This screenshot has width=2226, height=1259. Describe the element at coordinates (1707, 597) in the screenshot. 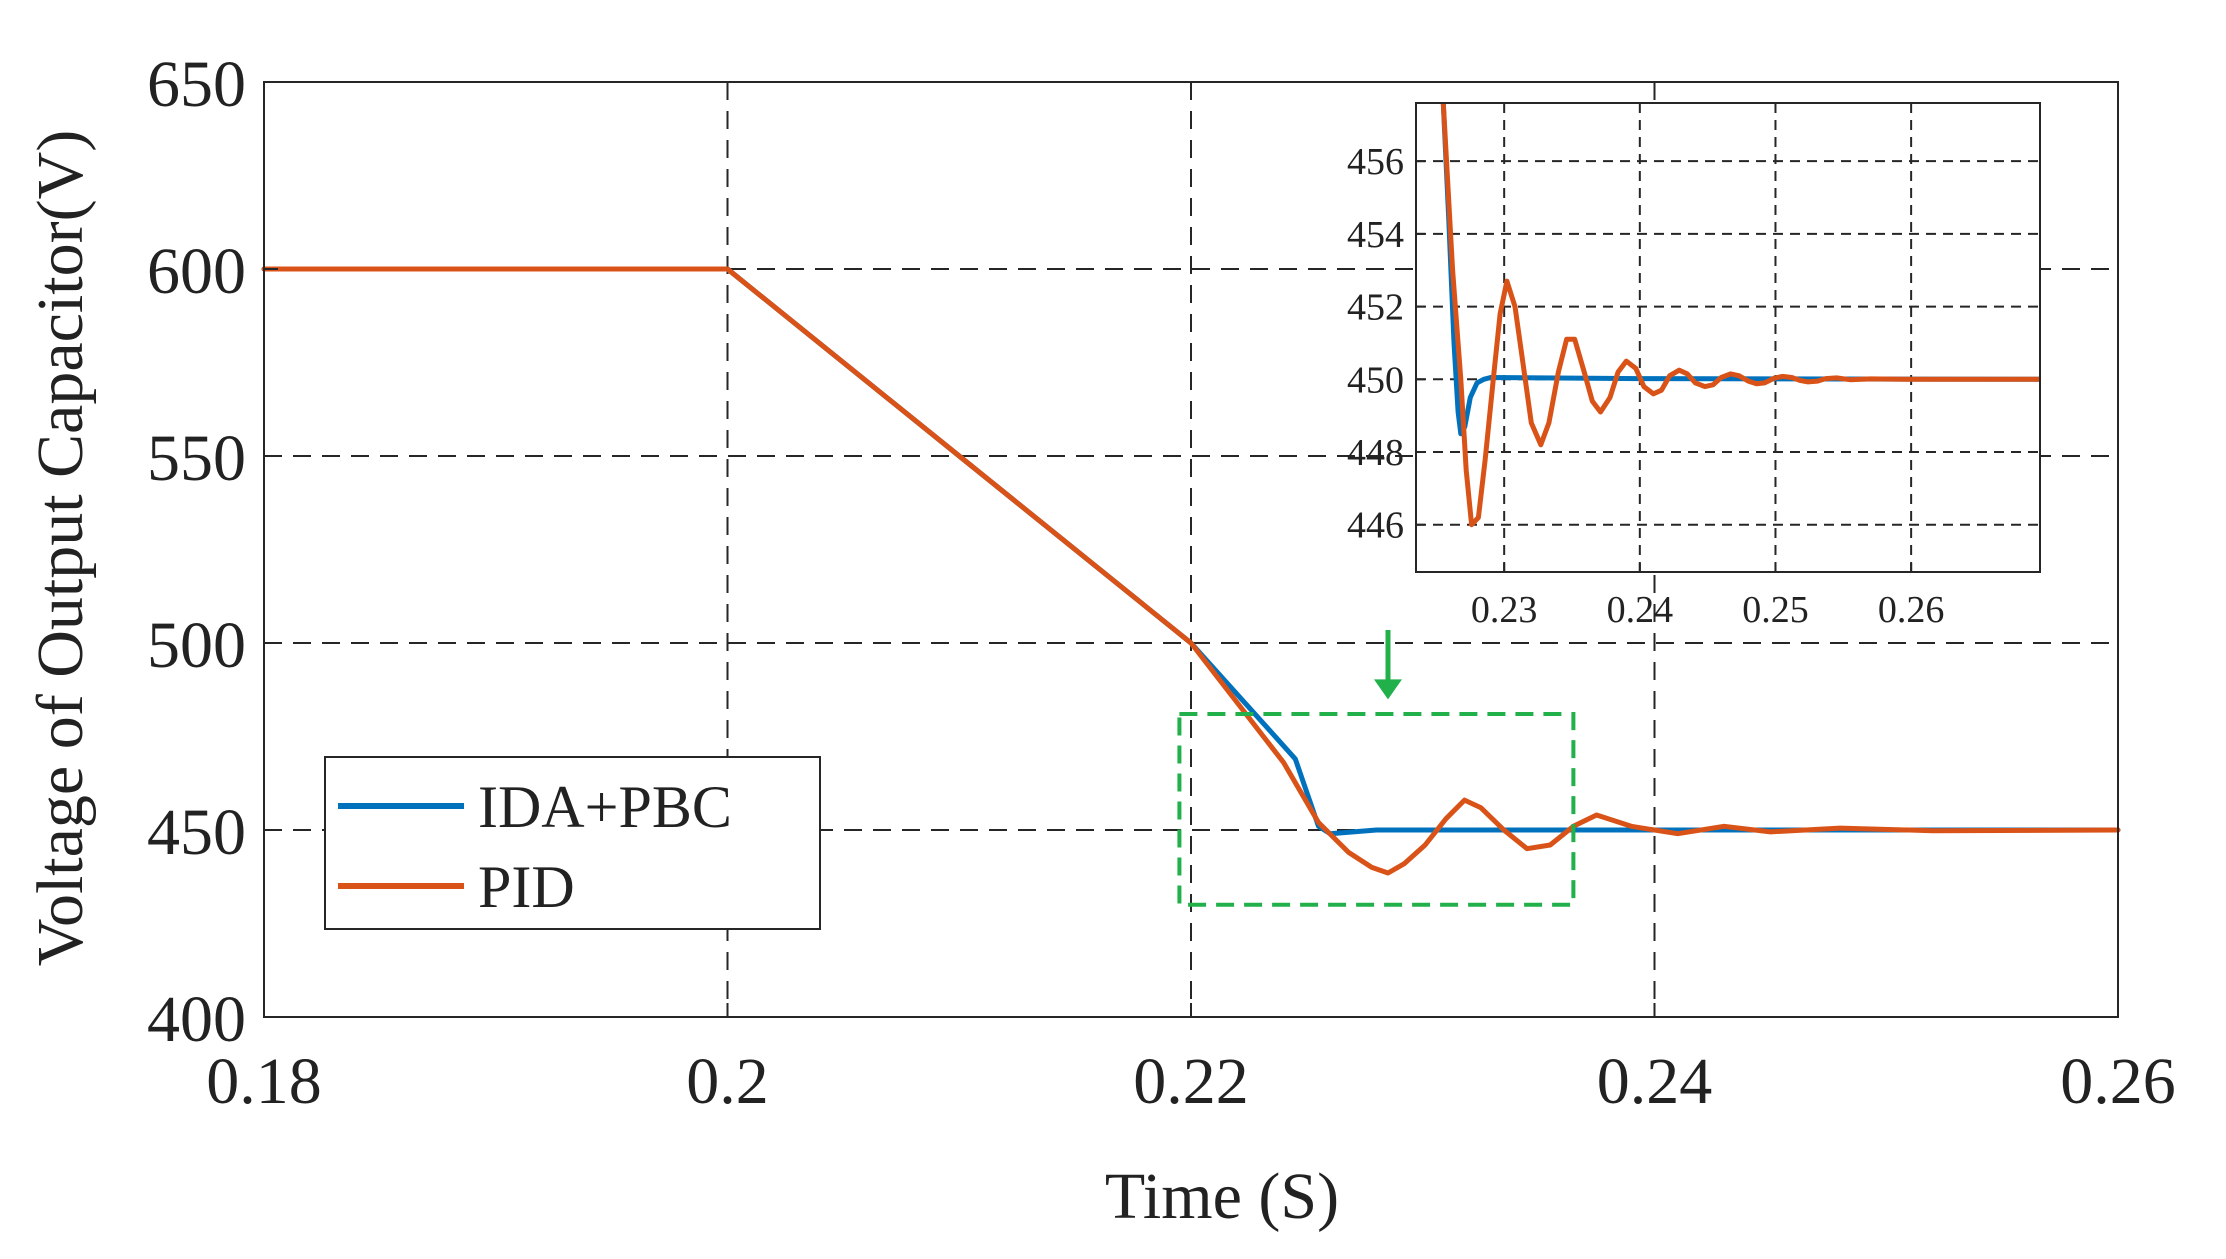

I see `inset-x-ticks: 0.23 0.24 0.25 0.26` at that location.